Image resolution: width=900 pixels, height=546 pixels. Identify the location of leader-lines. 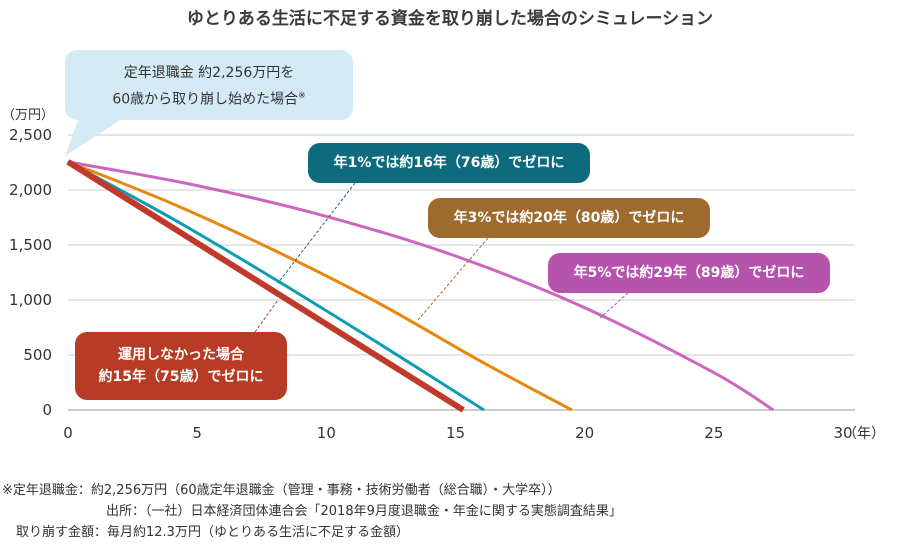
(441, 257).